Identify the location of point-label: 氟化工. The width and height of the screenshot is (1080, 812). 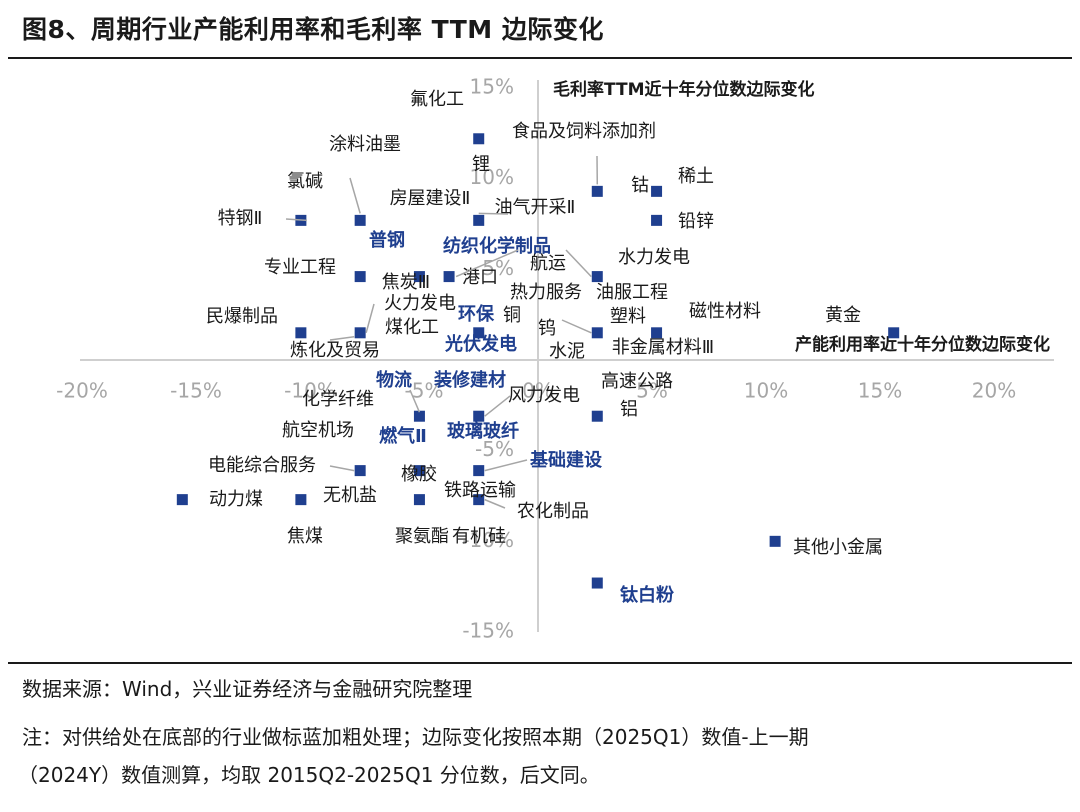
(437, 99).